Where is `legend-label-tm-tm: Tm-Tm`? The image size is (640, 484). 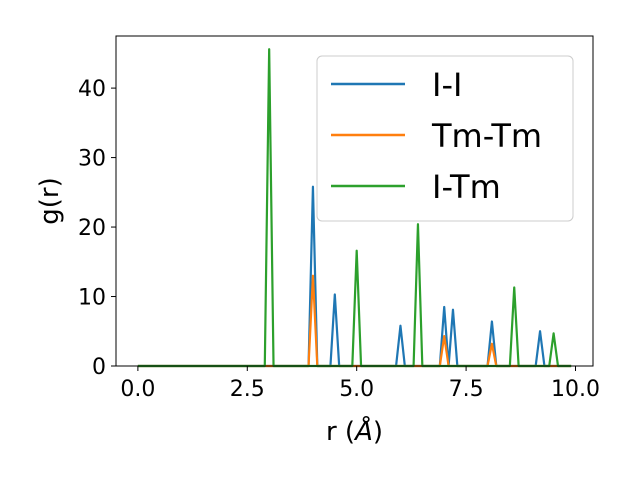 legend-label-tm-tm: Tm-Tm is located at coordinates (486, 136).